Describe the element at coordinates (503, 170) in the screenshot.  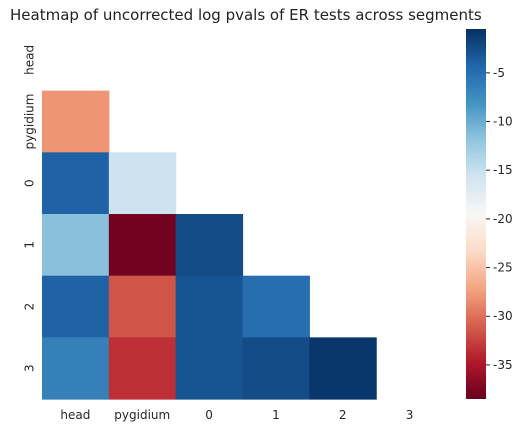
I see `colorbar-tick-label: -15` at that location.